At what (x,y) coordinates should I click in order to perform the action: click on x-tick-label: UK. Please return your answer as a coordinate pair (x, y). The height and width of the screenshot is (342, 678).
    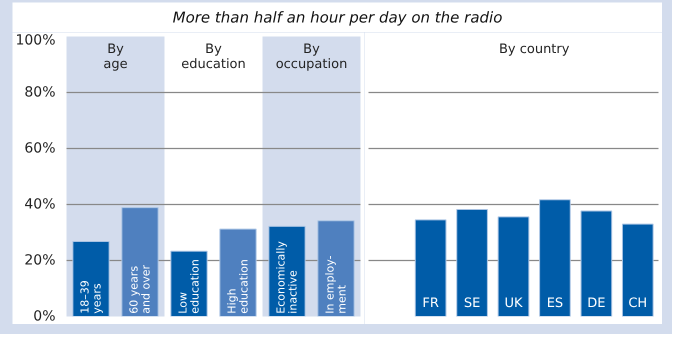
    Looking at the image, I should click on (513, 303).